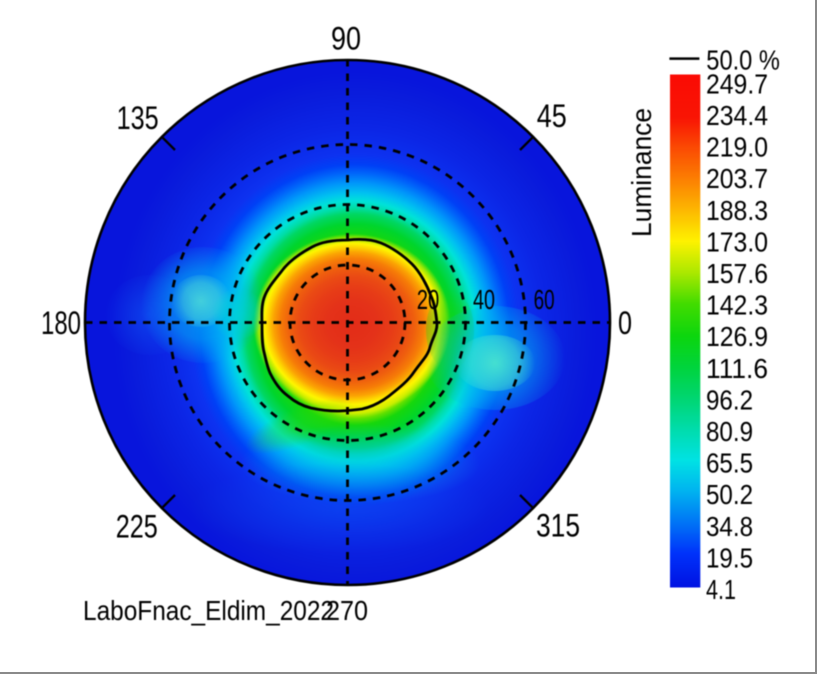 This screenshot has width=817, height=674. Describe the element at coordinates (208, 610) in the screenshot. I see `svg-text: LaboFnac_Eldim_2022` at that location.